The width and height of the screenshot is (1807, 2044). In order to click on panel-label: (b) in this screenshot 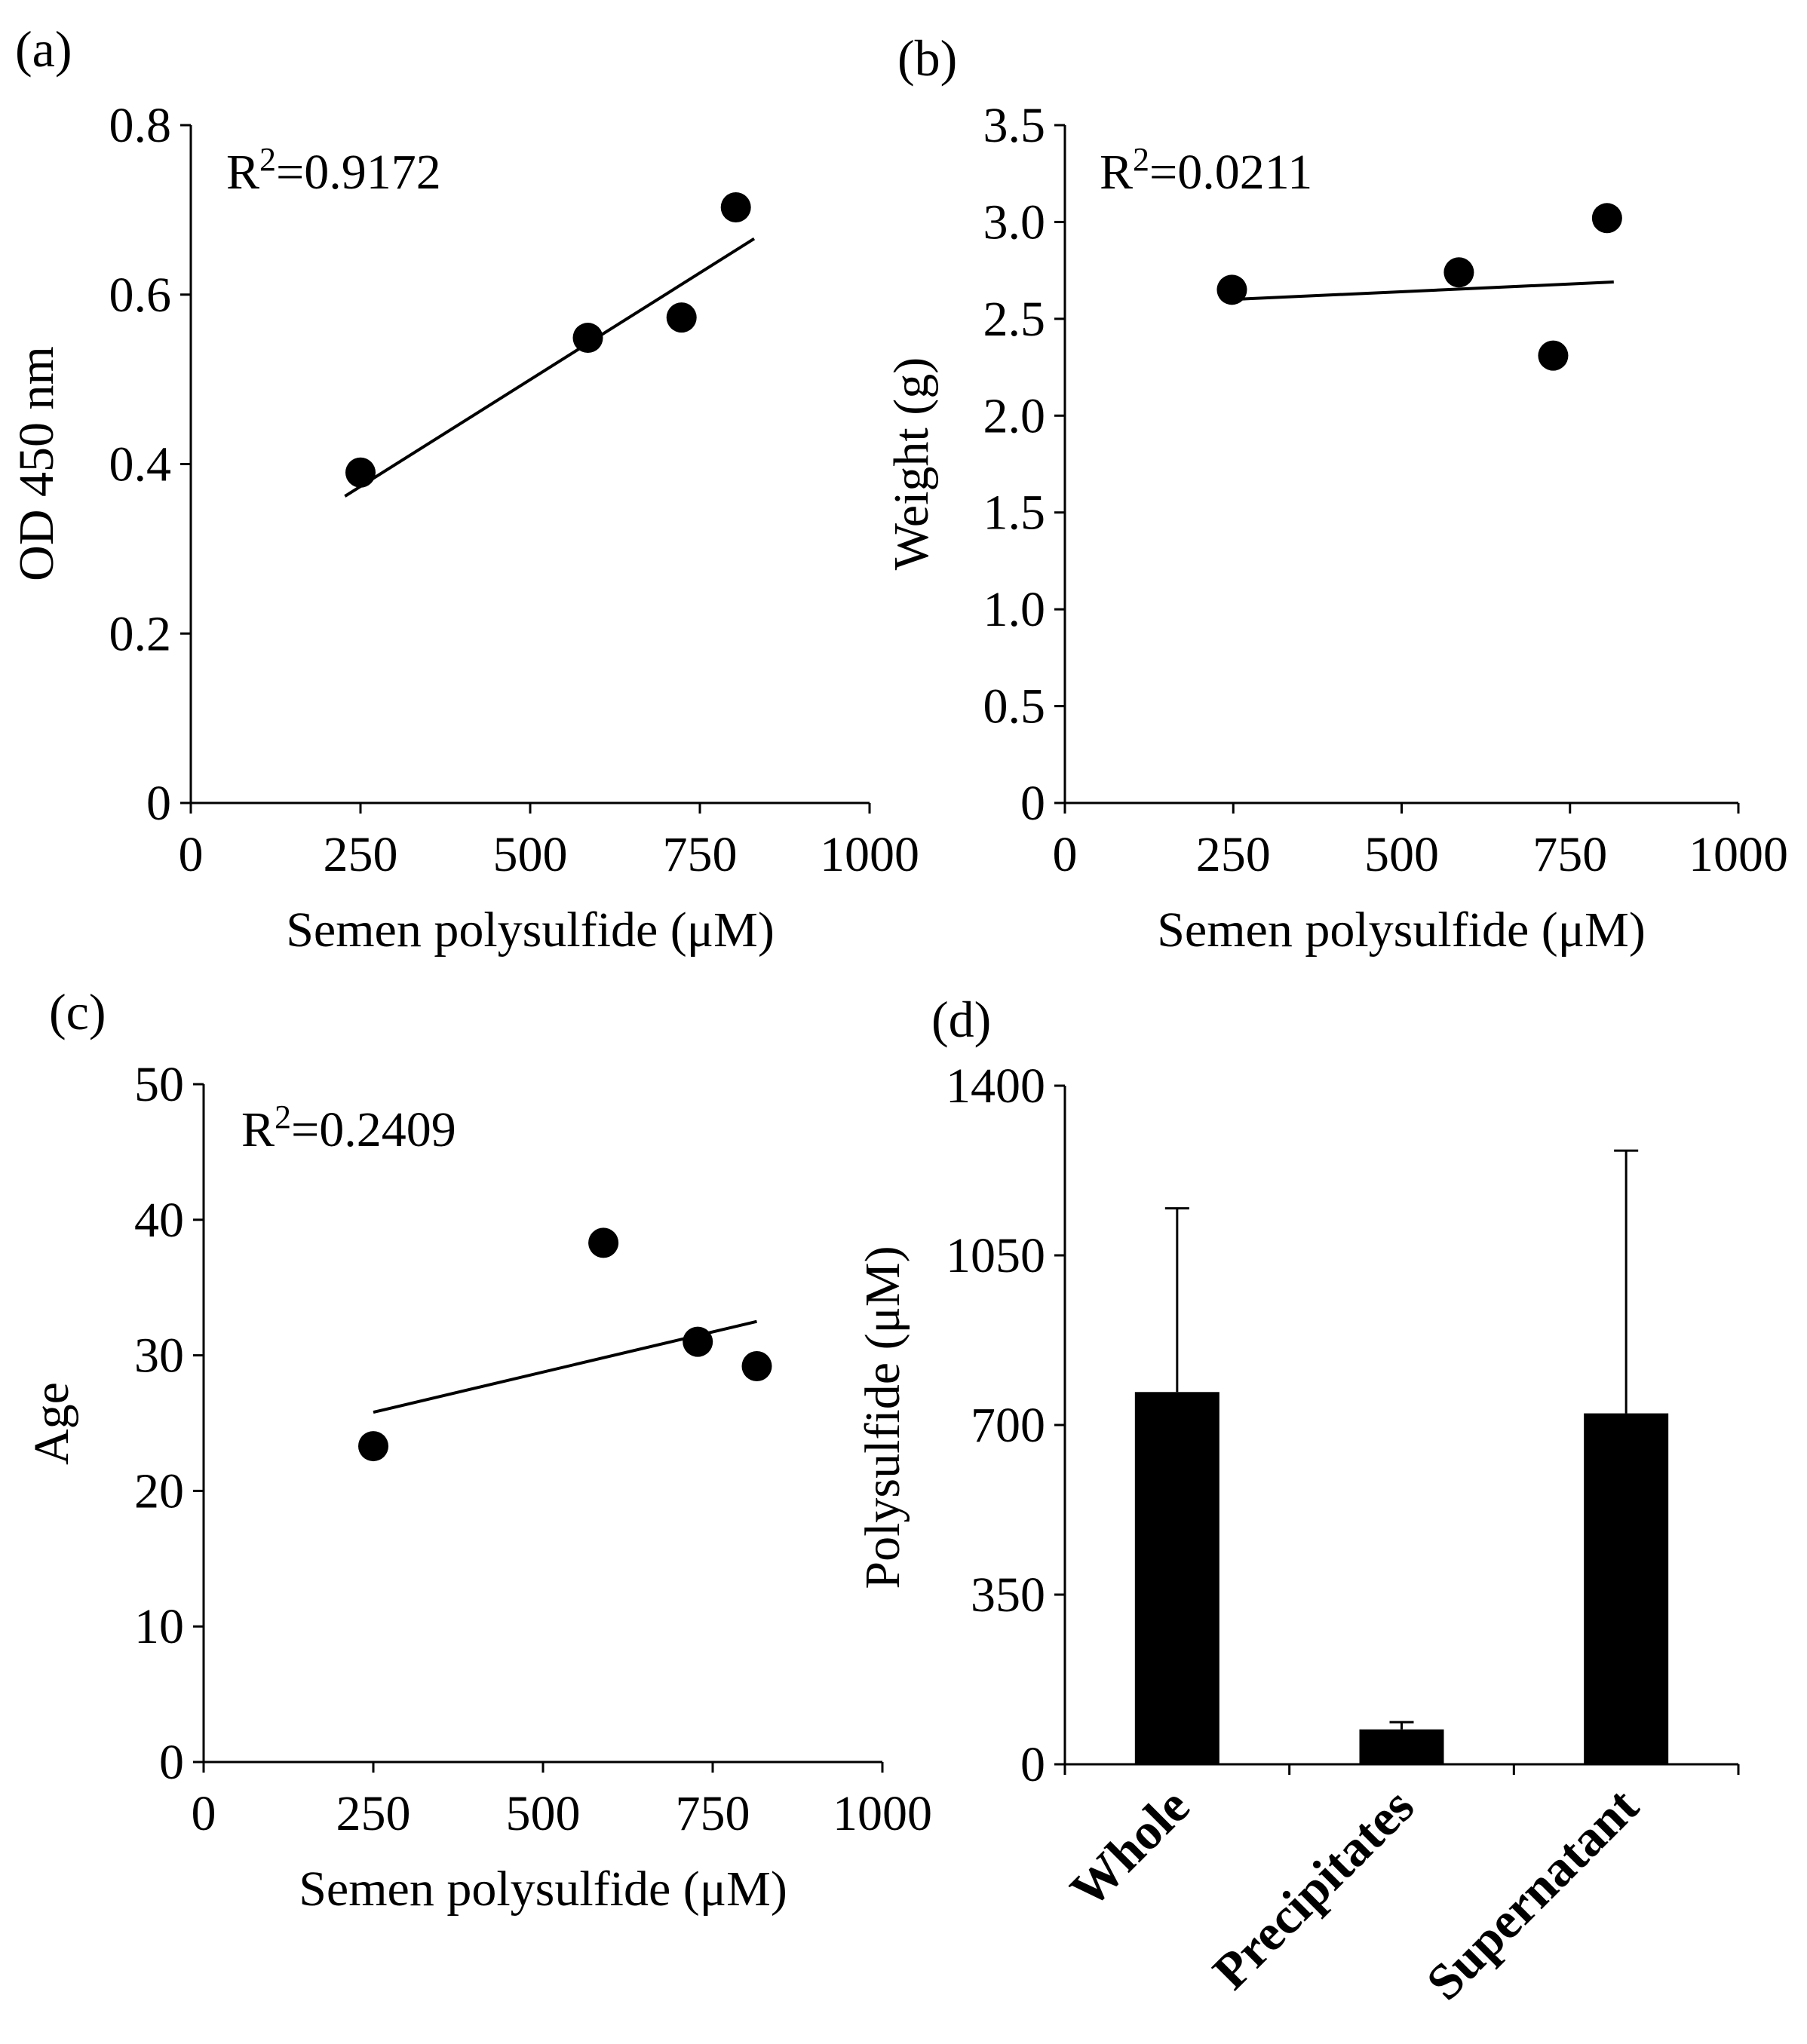, I will do `click(927, 58)`.